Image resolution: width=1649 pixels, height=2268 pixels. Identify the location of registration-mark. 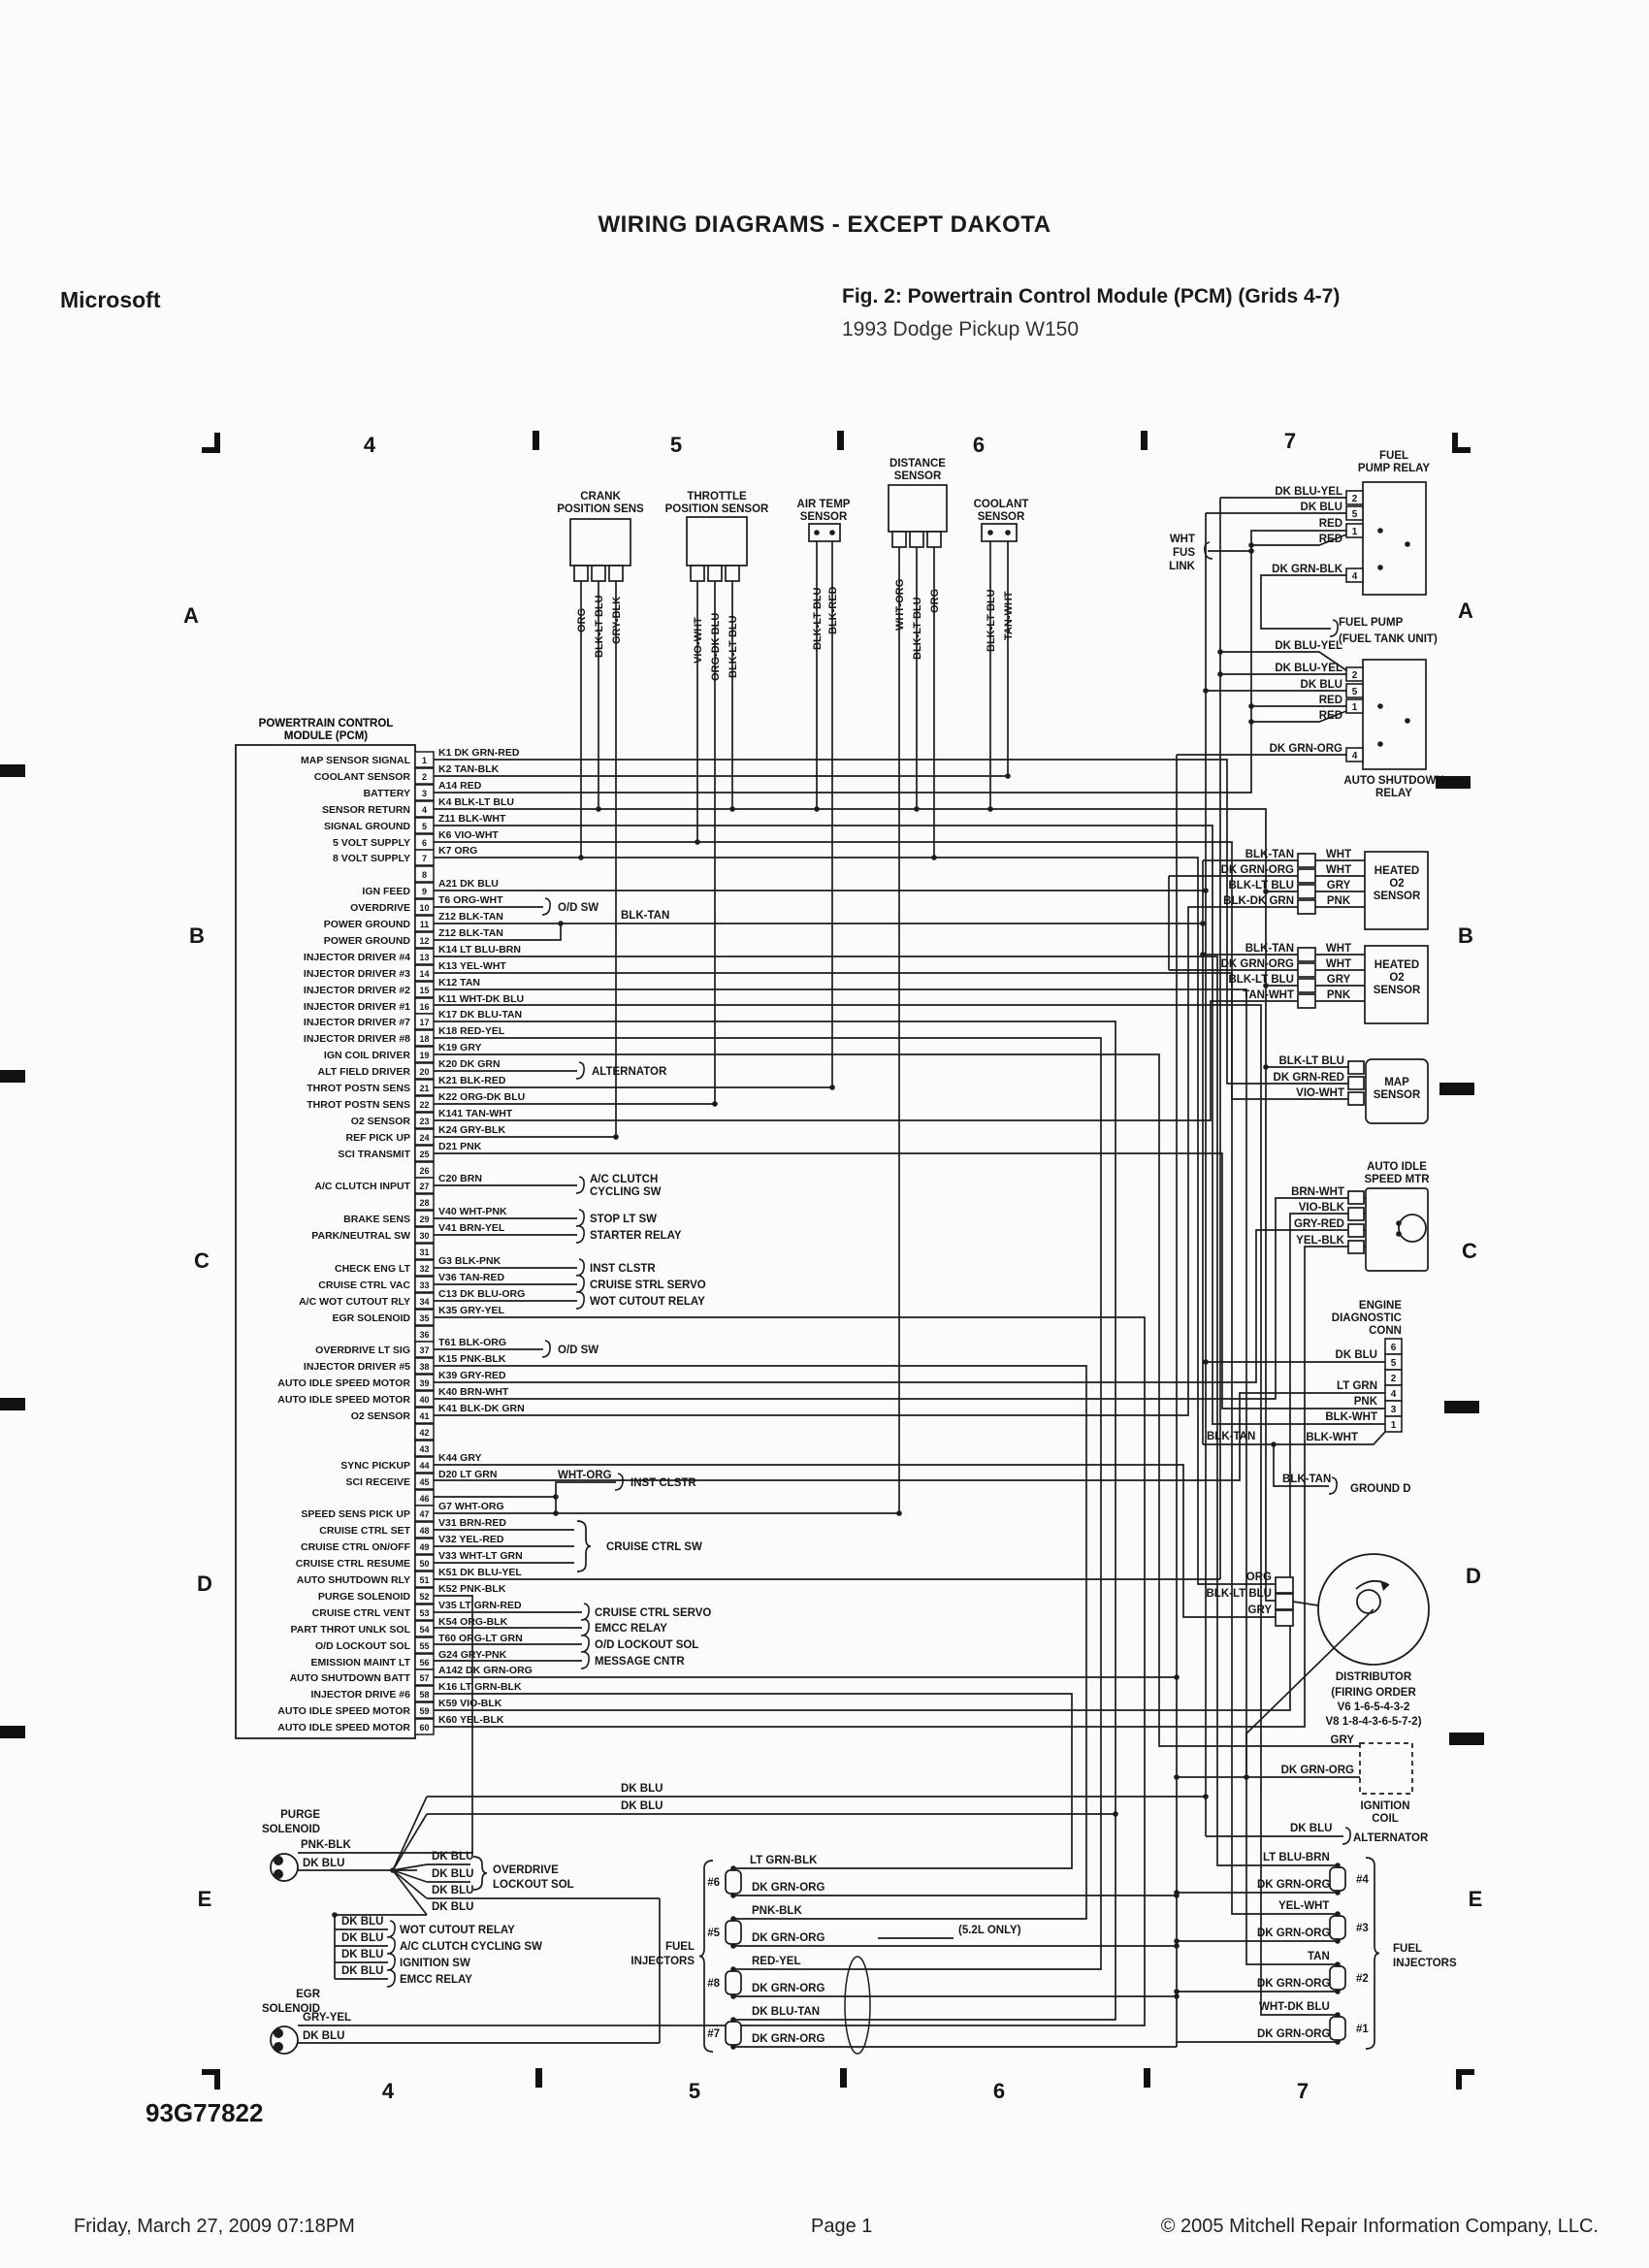
(12, 1076).